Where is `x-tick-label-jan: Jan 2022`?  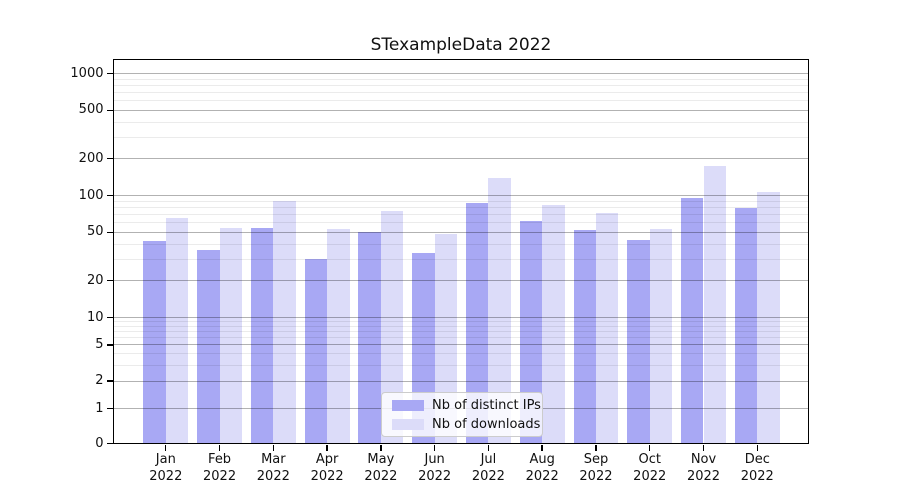 x-tick-label-jan: Jan 2022 is located at coordinates (166, 468).